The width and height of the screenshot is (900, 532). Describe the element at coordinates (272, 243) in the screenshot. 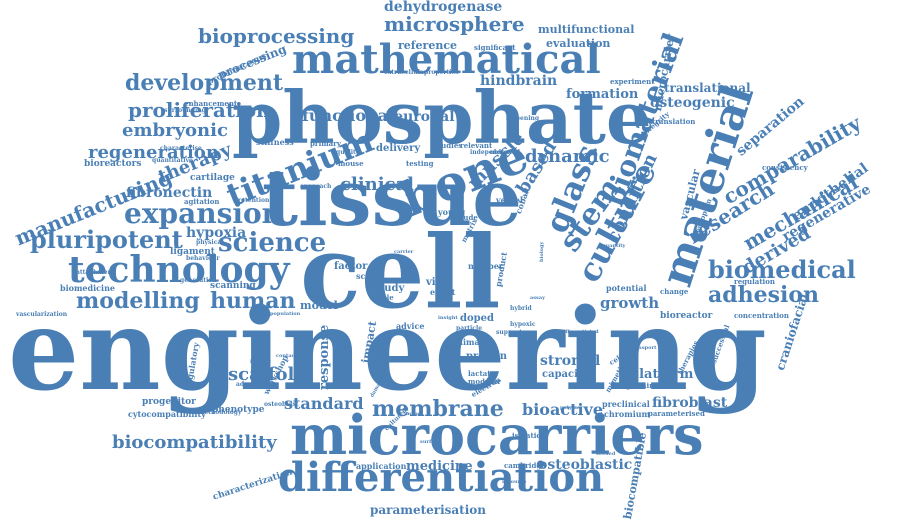

I see `word: science` at that location.